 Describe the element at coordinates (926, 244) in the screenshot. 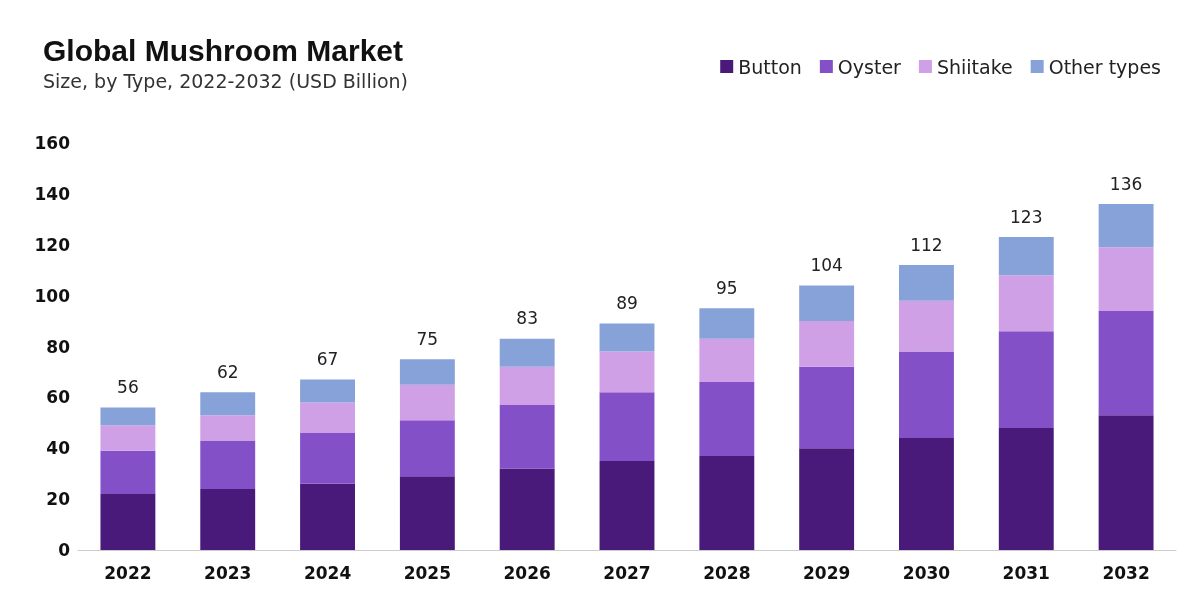

I see `total-label: 112` at that location.